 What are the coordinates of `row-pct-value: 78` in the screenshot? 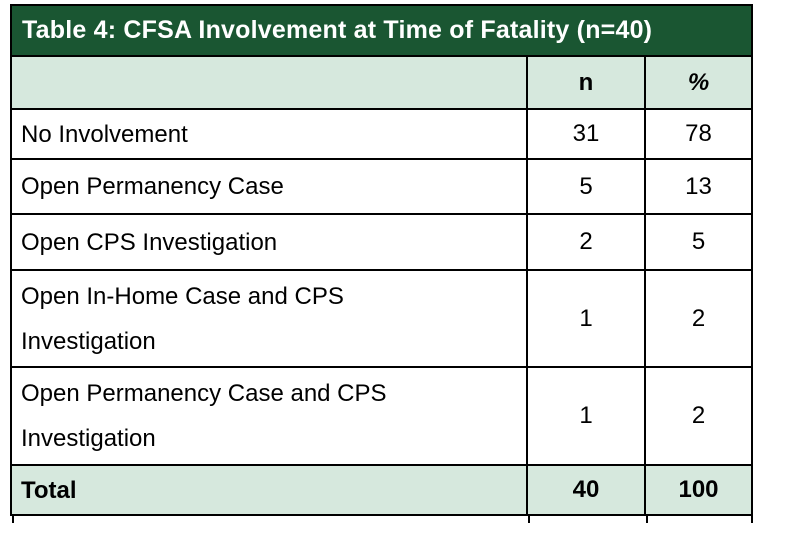 It's located at (697, 134).